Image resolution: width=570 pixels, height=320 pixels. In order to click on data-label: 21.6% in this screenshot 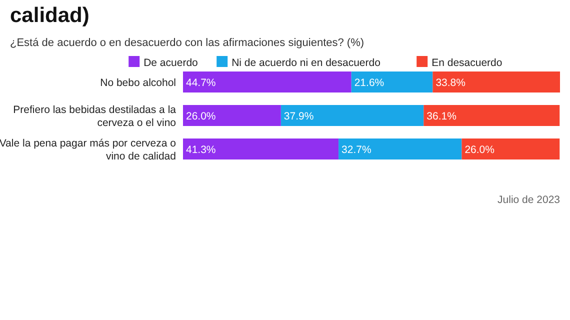, I will do `click(369, 83)`.